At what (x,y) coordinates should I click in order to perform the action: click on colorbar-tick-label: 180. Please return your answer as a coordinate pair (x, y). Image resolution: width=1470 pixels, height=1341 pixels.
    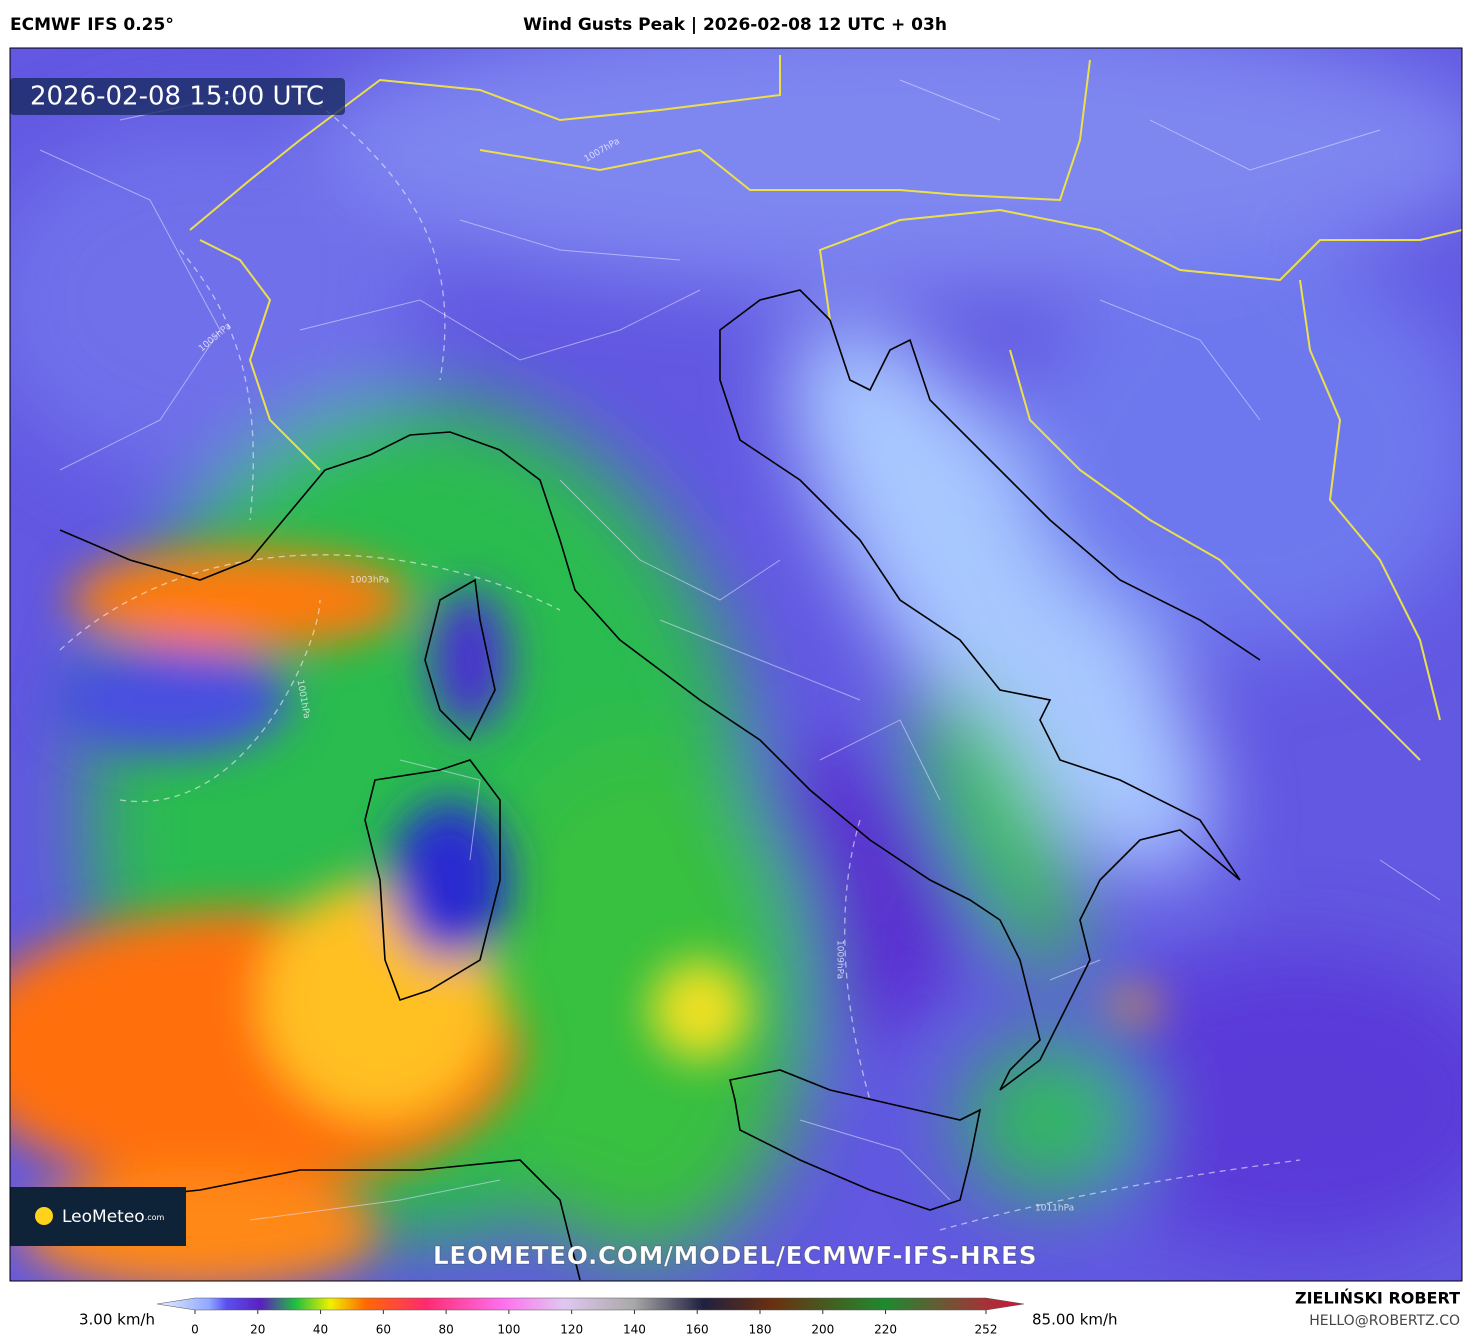
    Looking at the image, I should click on (760, 1330).